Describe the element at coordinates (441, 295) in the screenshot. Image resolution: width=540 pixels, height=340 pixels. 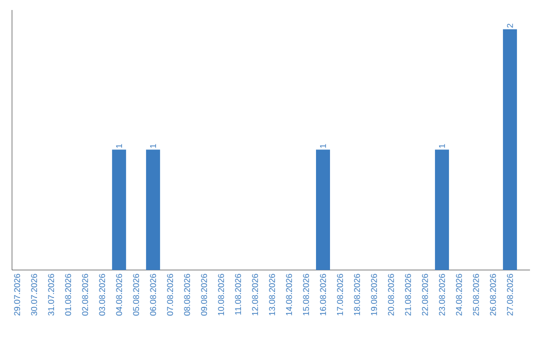
I see `x-tick-label: 23.08.2026` at that location.